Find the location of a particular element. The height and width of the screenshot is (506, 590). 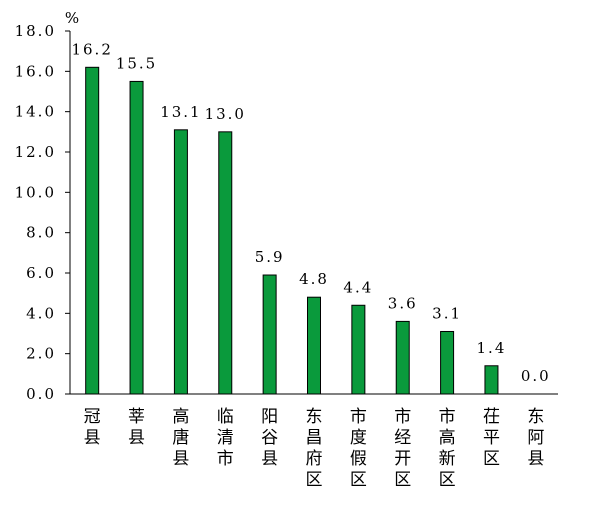

x-category-label: 市经开区 is located at coordinates (402, 448).